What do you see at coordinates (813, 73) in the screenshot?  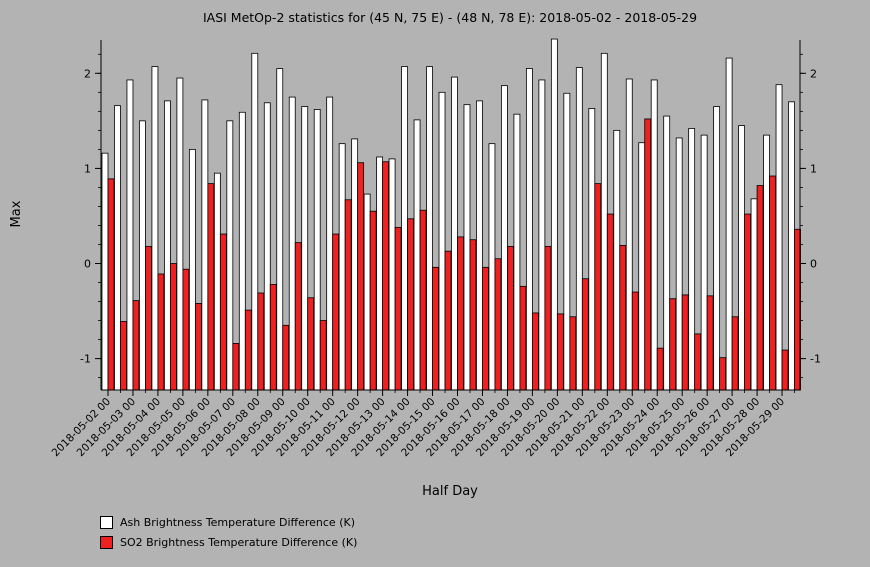 I see `y-tick-label-right: 2` at bounding box center [813, 73].